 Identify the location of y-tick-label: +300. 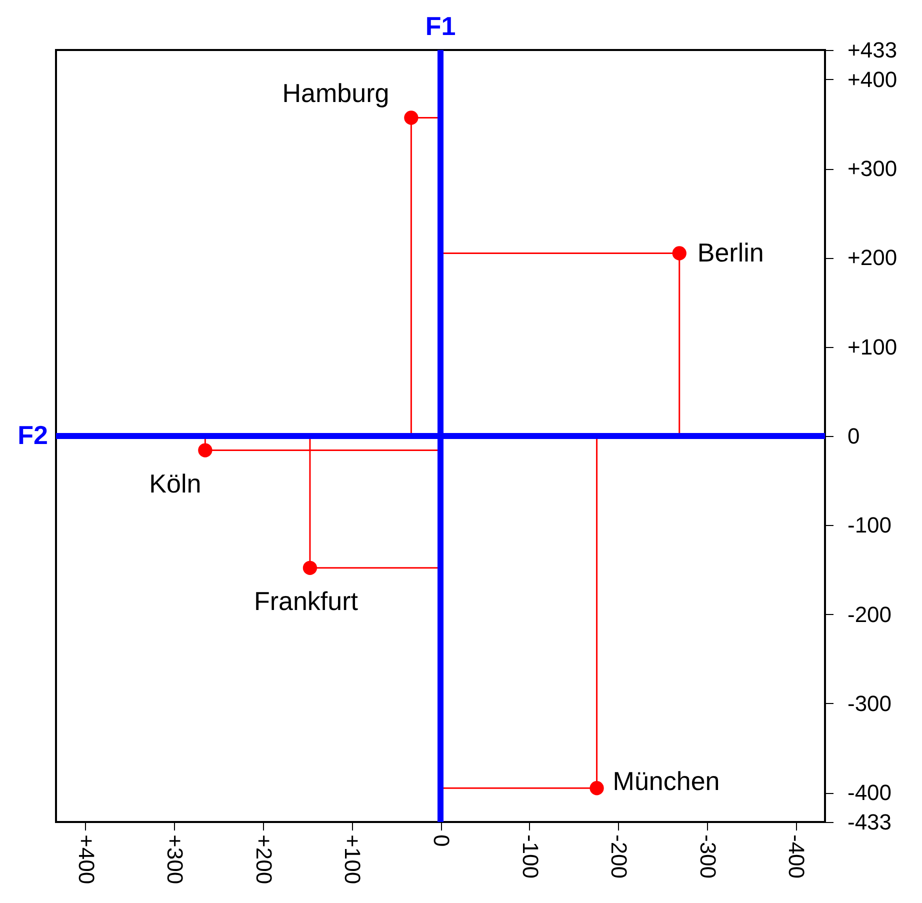
(873, 169).